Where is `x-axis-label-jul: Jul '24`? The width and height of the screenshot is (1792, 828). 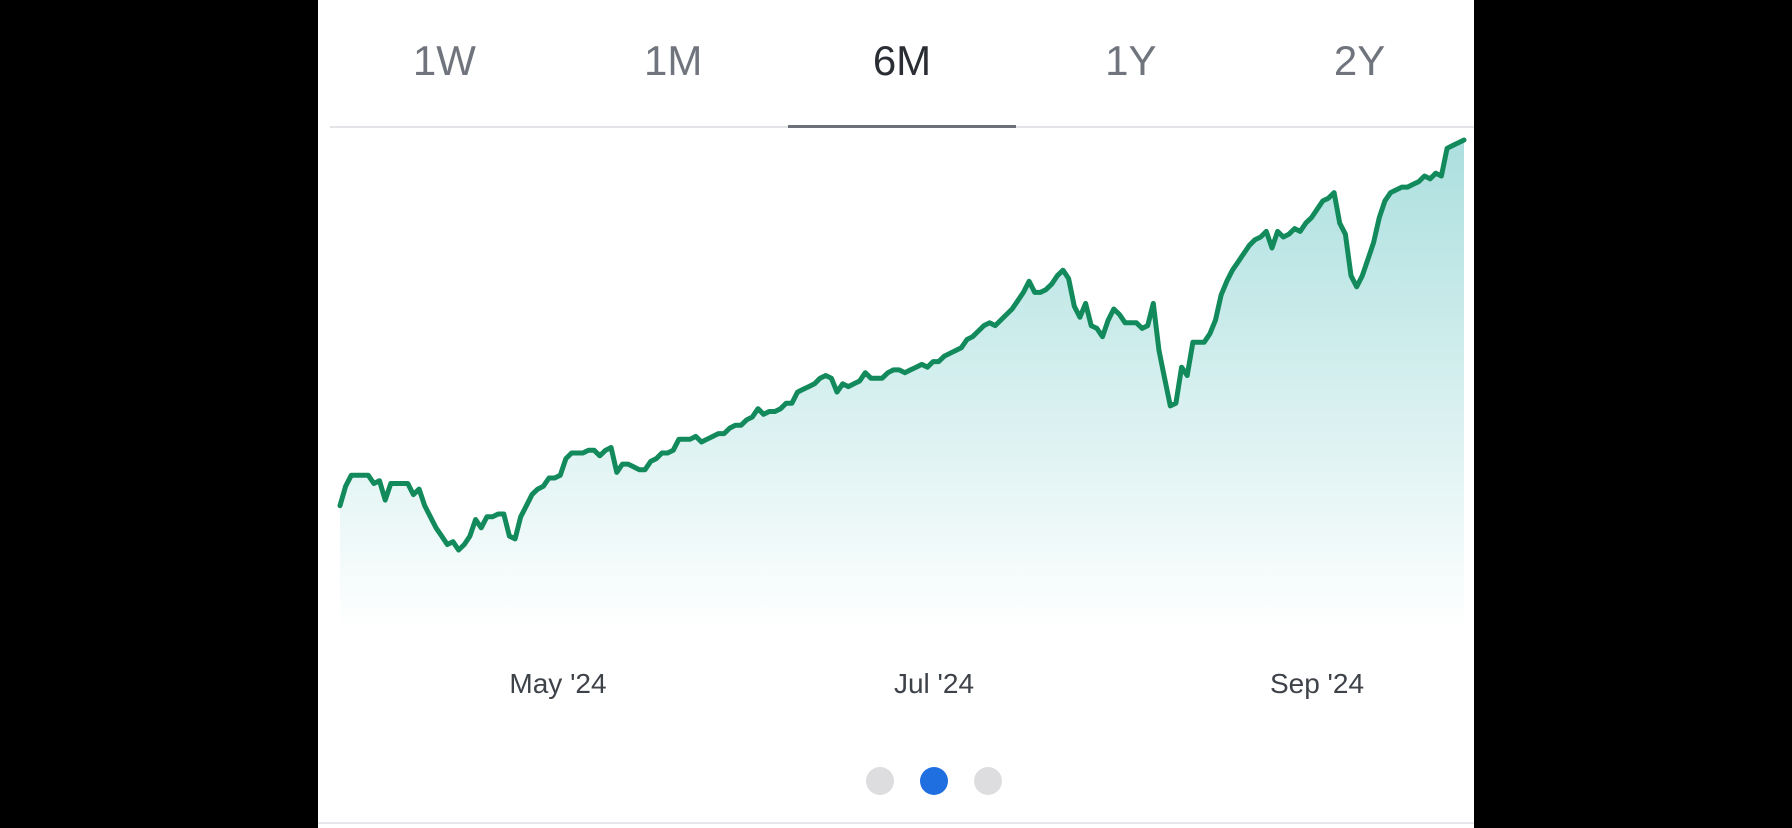 x-axis-label-jul: Jul '24 is located at coordinates (934, 683).